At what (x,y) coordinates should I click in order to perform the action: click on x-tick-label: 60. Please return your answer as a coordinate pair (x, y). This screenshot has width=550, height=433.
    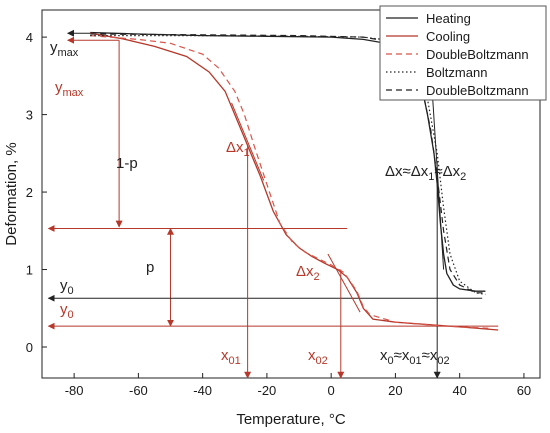
    Looking at the image, I should click on (524, 390).